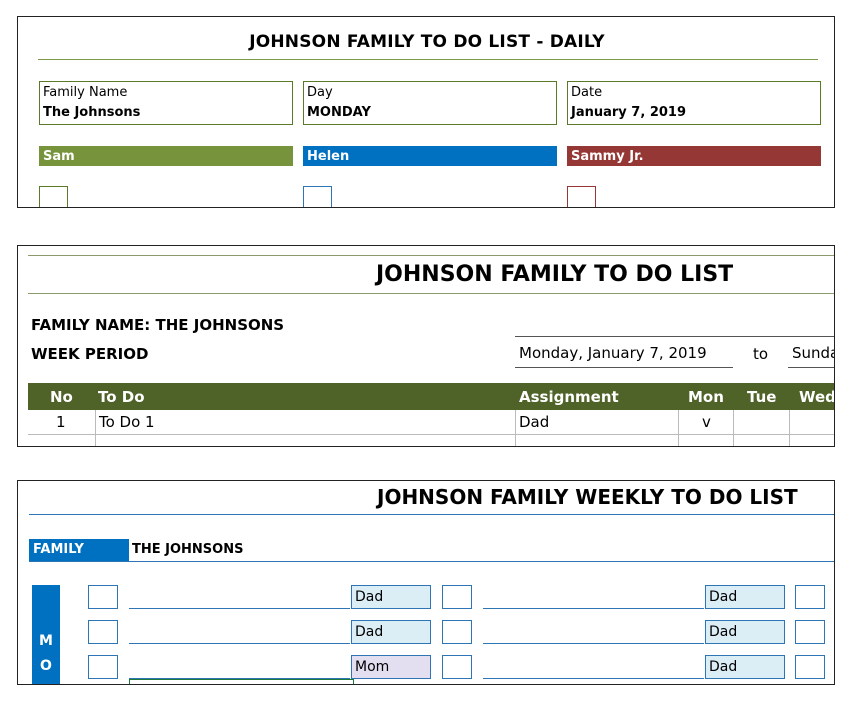 The image size is (860, 707). What do you see at coordinates (694, 156) in the screenshot?
I see `member-header-sammy-jr: Sammy Jr.` at bounding box center [694, 156].